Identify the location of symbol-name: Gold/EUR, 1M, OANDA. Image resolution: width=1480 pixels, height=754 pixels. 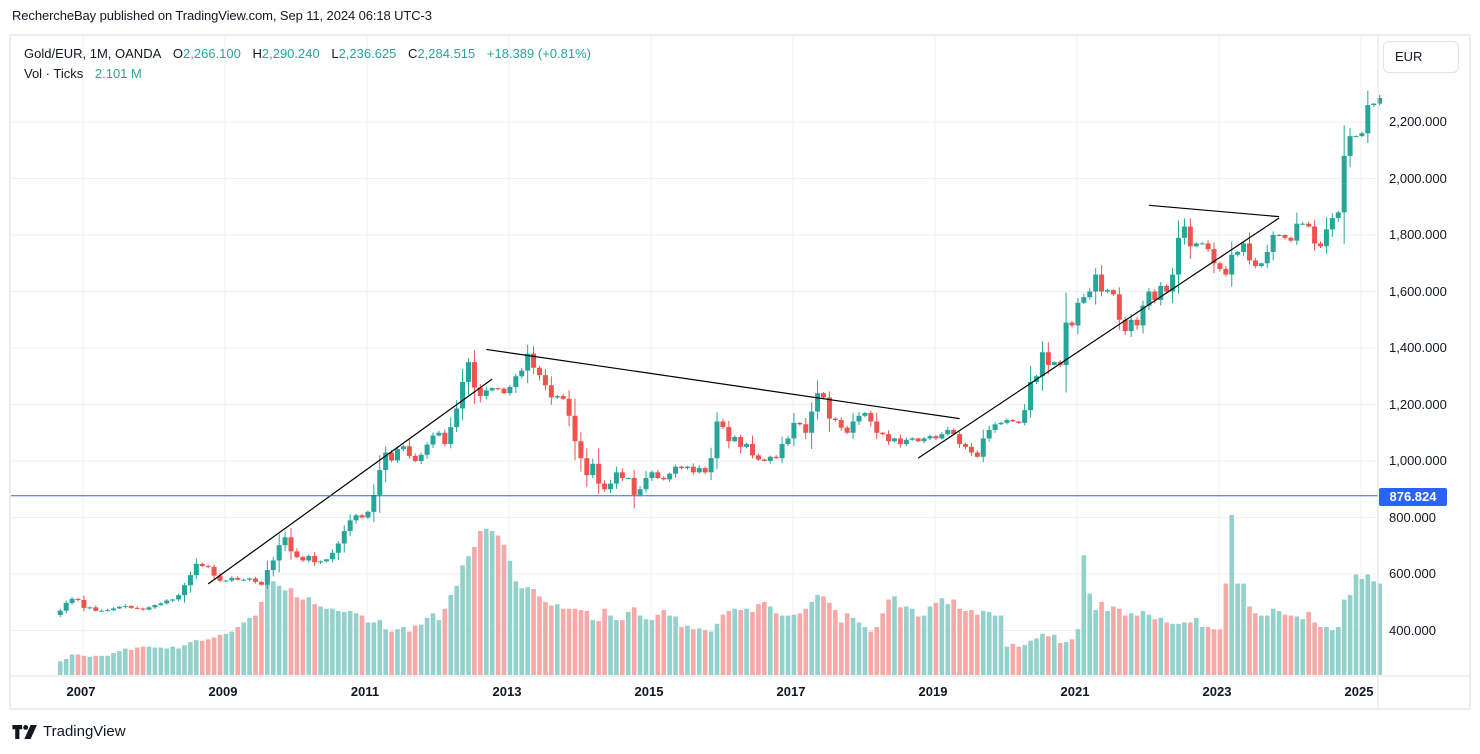
(93, 53).